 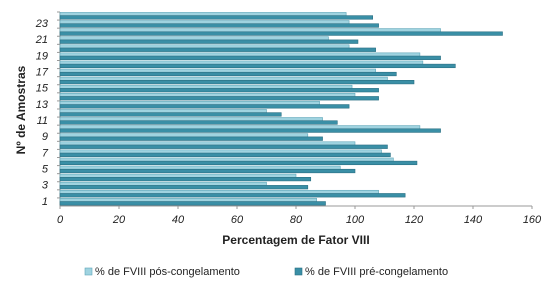 I want to click on y-tick-label: 7, so click(x=45, y=153).